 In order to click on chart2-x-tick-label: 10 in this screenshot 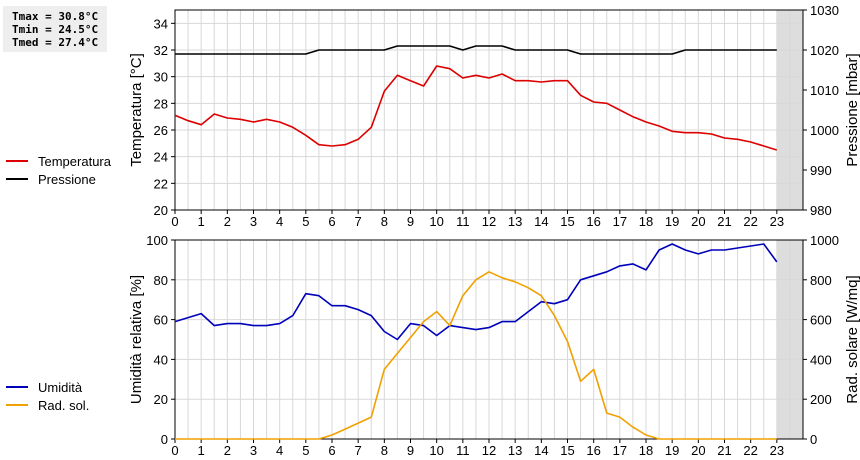, I will do `click(436, 450)`.